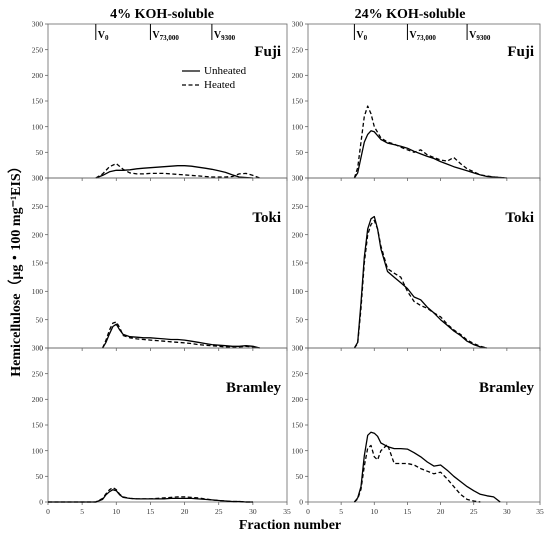  I want to click on panel-fuji-right: 0 50 100 150 200 250 300 Fuji V0 V73,000 V9300, so click(416, 101).